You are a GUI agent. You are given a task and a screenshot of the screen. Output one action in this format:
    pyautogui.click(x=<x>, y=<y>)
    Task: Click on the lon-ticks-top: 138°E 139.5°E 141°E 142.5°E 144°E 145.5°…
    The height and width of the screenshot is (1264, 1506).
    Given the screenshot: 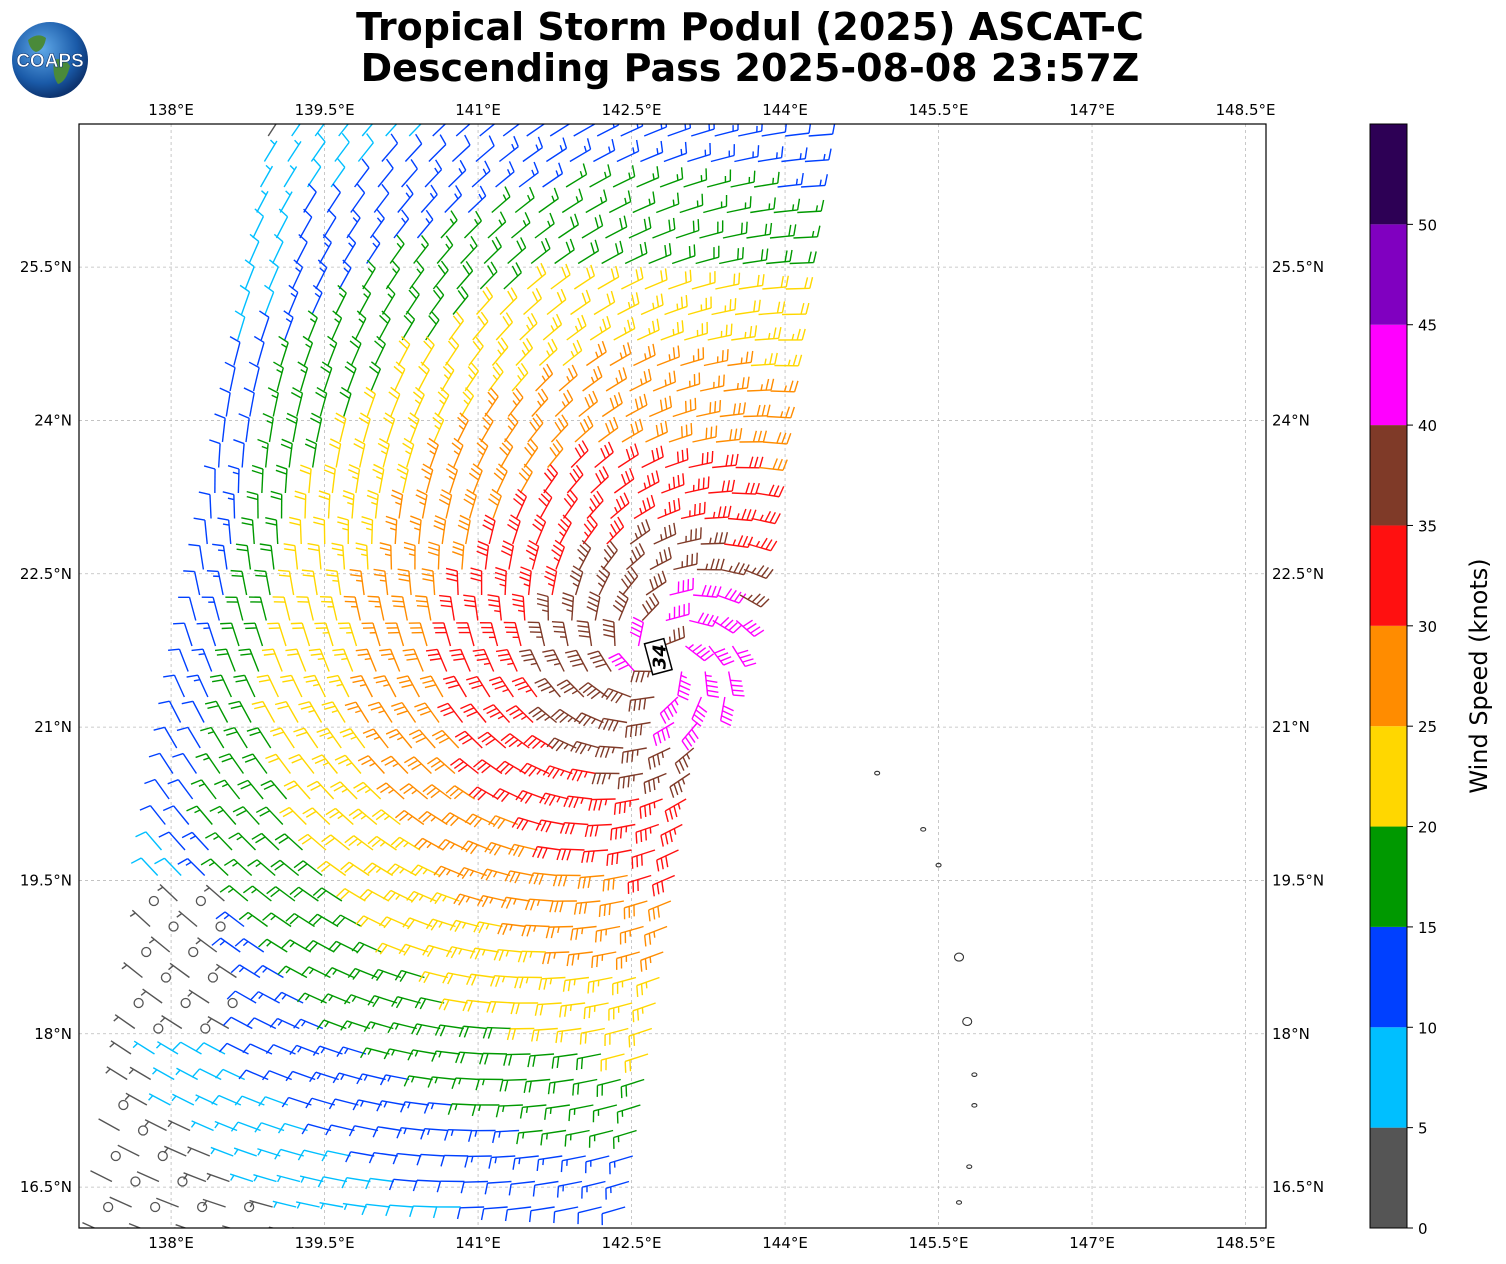 What is the action you would take?
    pyautogui.click(x=711, y=110)
    